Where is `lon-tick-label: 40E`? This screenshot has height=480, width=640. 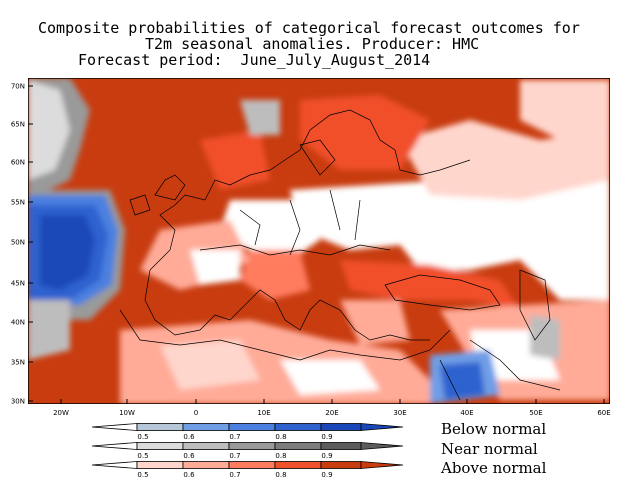
lon-tick-label: 40E is located at coordinates (466, 413).